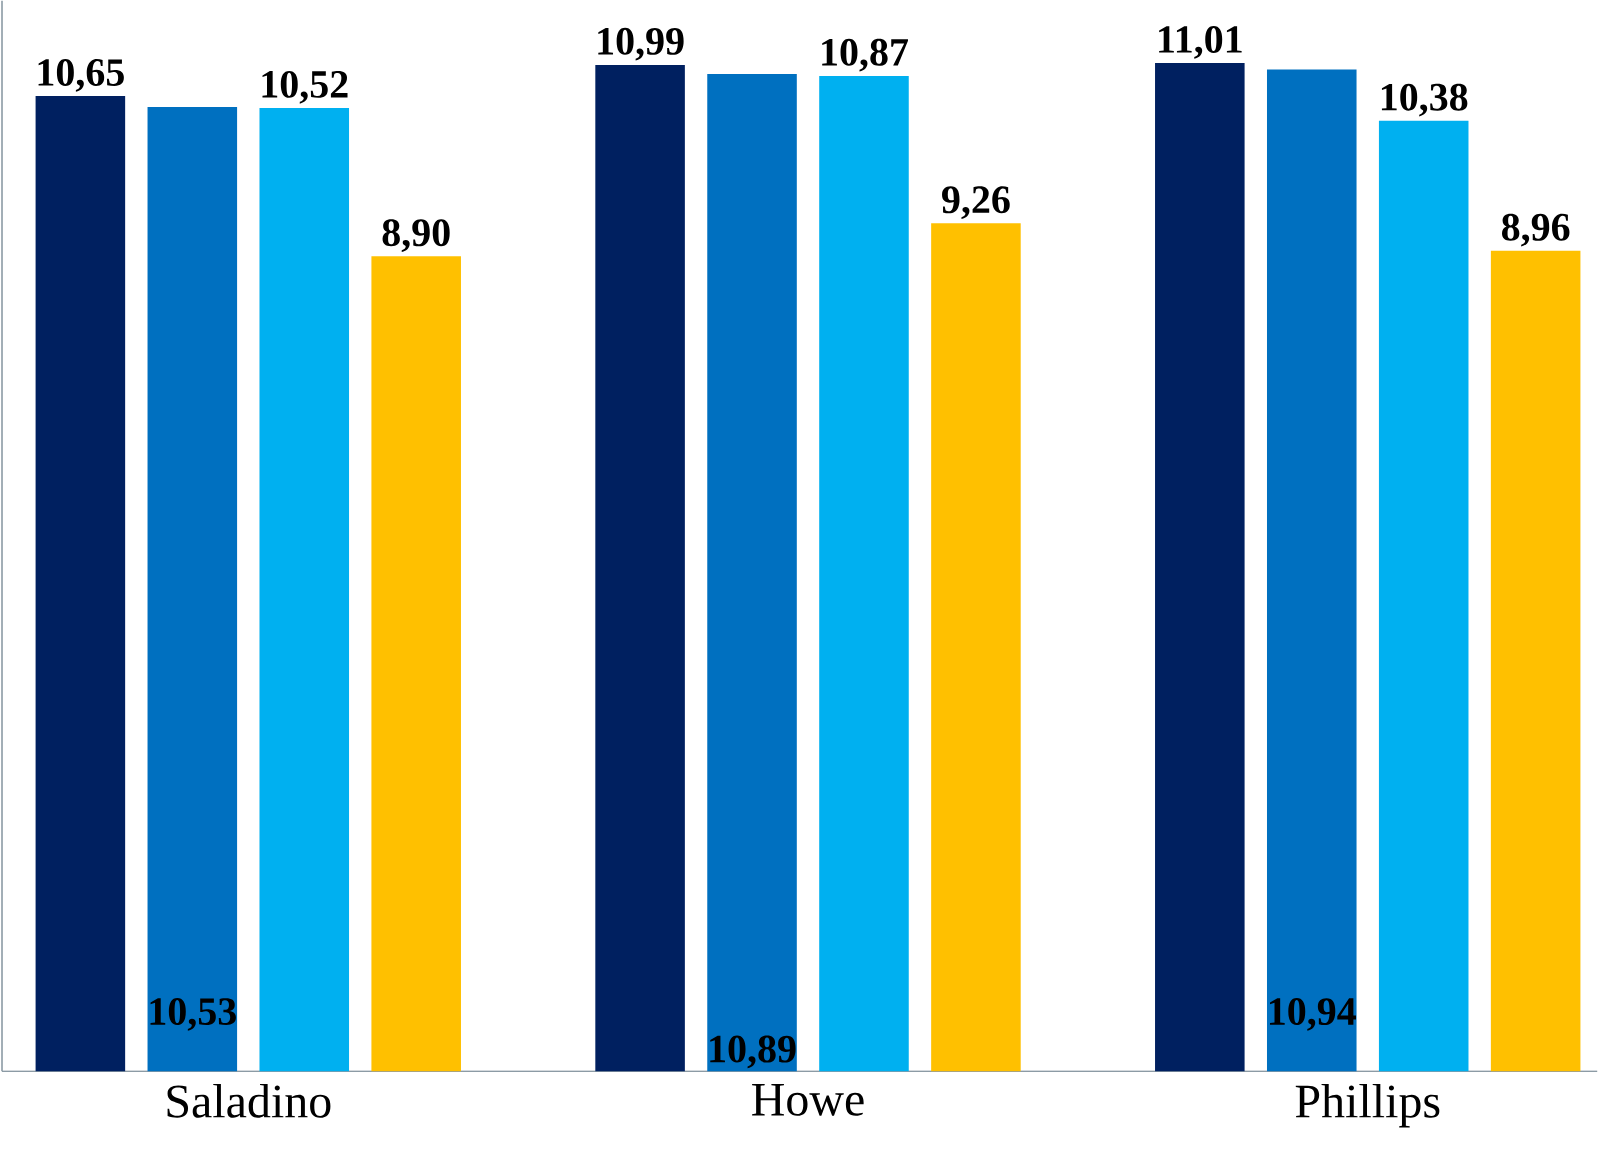 The width and height of the screenshot is (1598, 1162). I want to click on data-label: 8,96, so click(1536, 230).